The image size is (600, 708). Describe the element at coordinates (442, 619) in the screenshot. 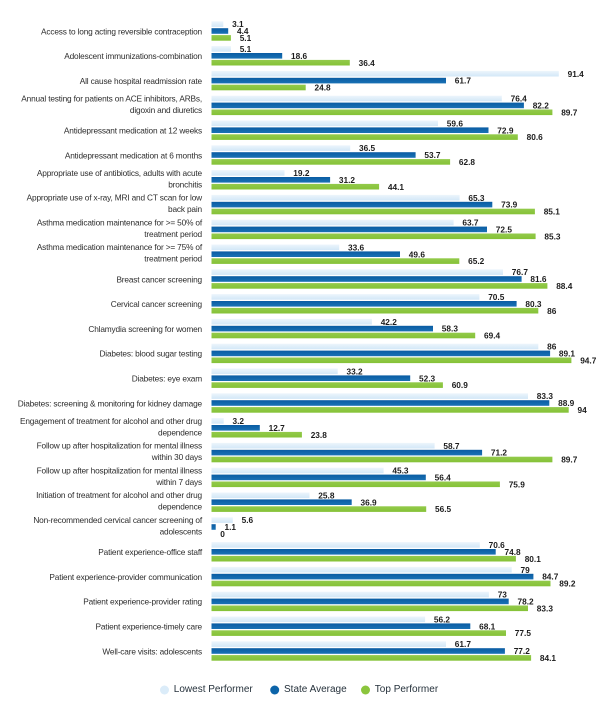

I see `svg-text: 56.2` at that location.